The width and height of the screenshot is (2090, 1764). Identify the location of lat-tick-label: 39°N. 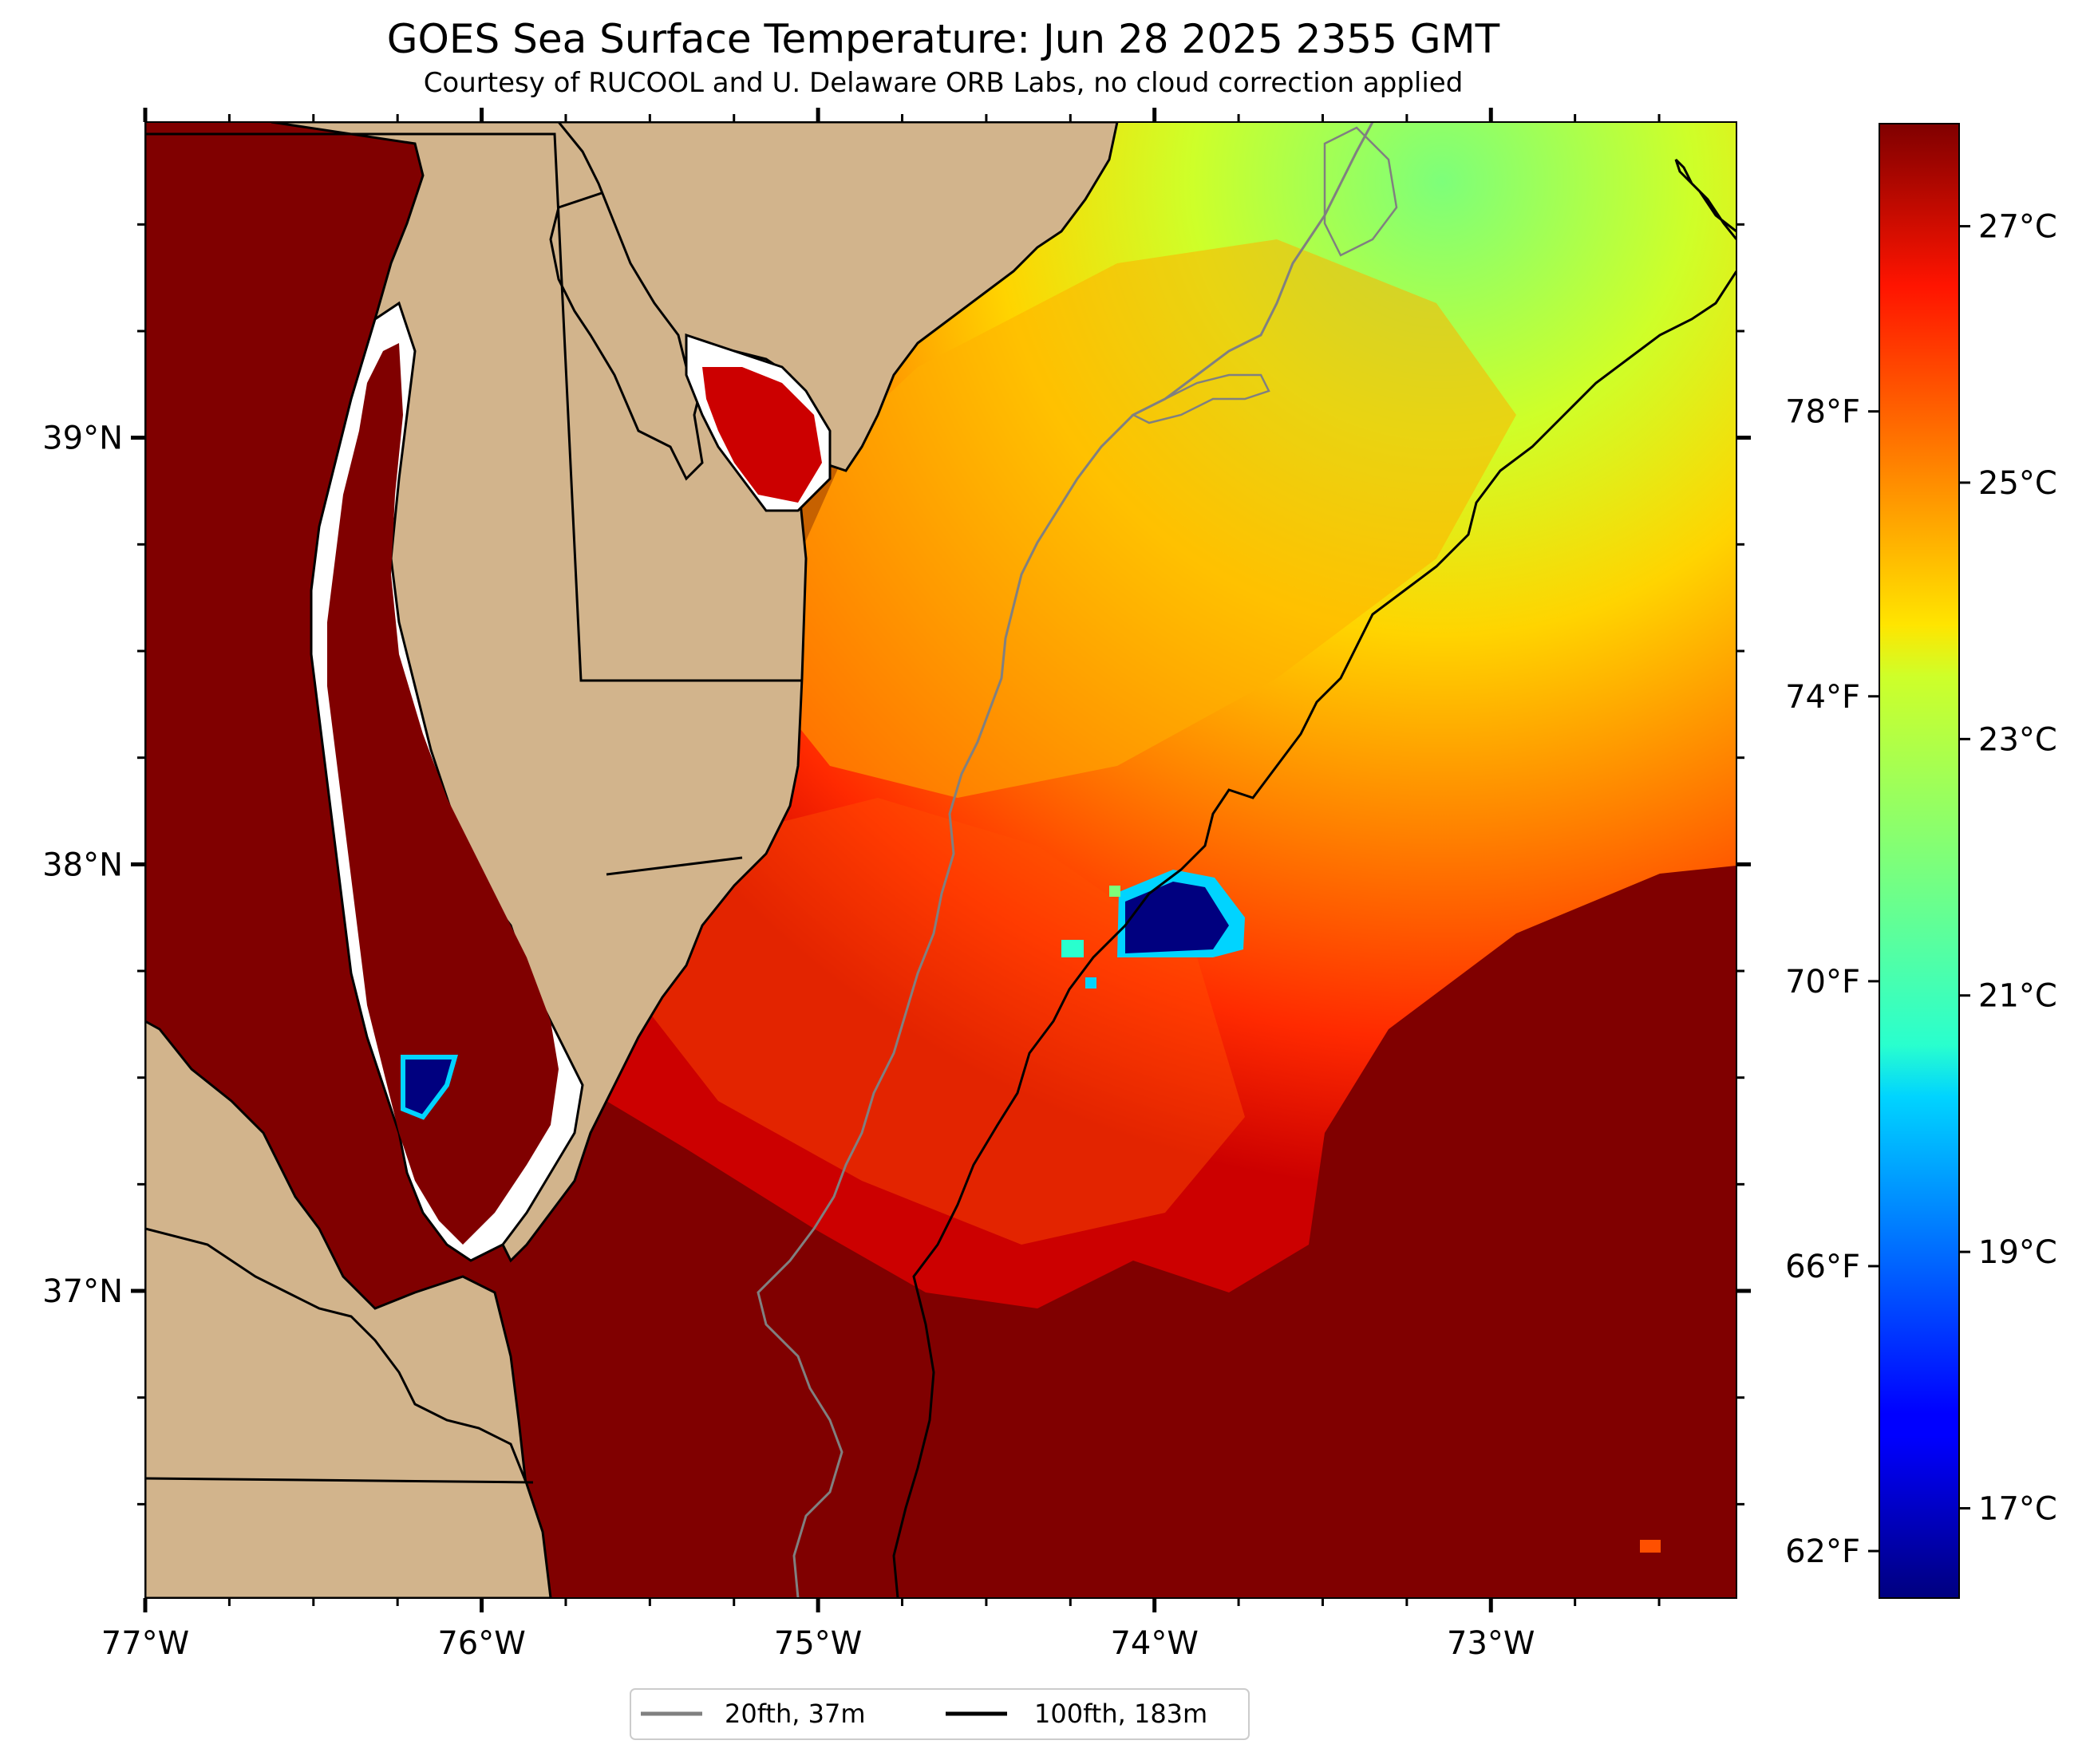
(82, 438).